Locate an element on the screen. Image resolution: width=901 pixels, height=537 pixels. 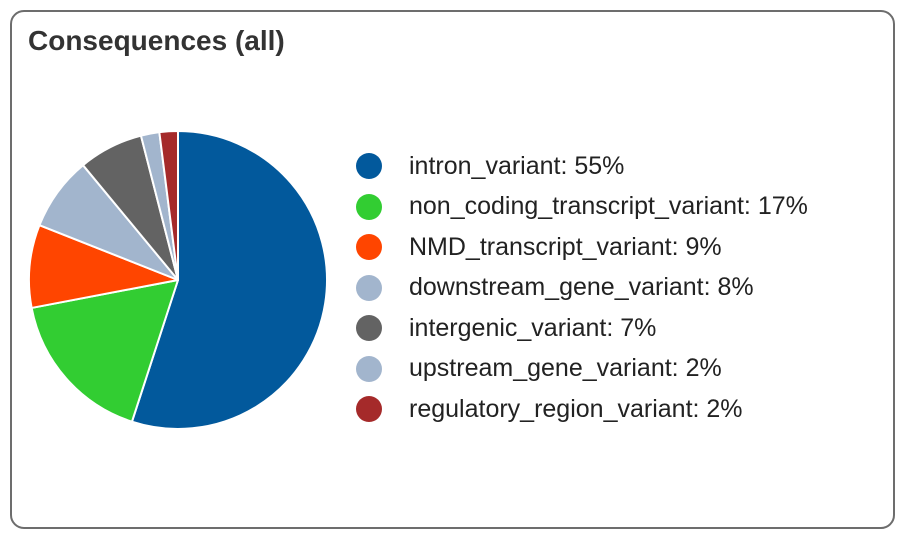
legend-item-non-coding-transcript-variant: non_coding_transcript_variant: 17% is located at coordinates (582, 207).